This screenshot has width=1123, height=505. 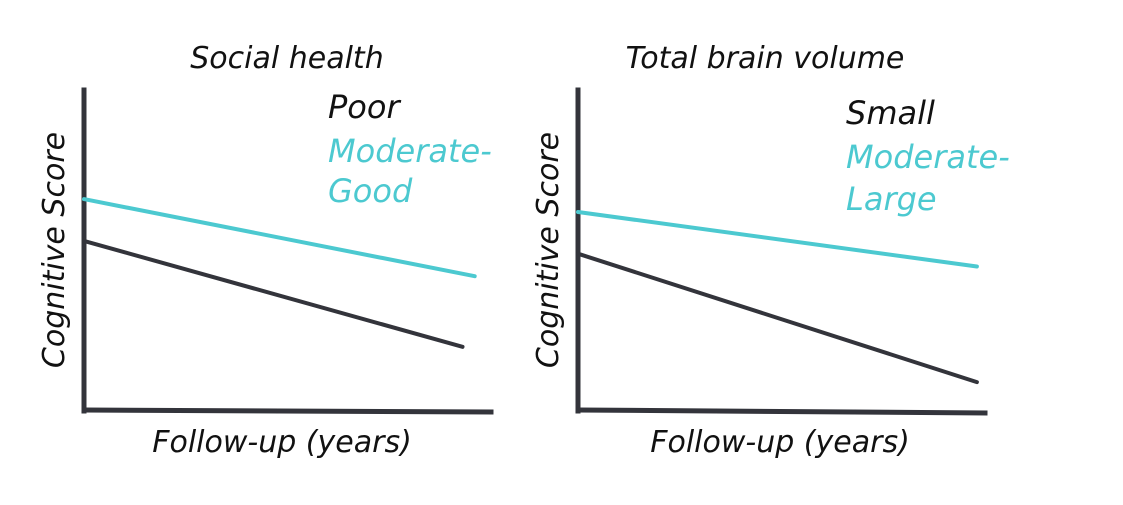 I want to click on series-line-moderate-good, so click(x=279, y=238).